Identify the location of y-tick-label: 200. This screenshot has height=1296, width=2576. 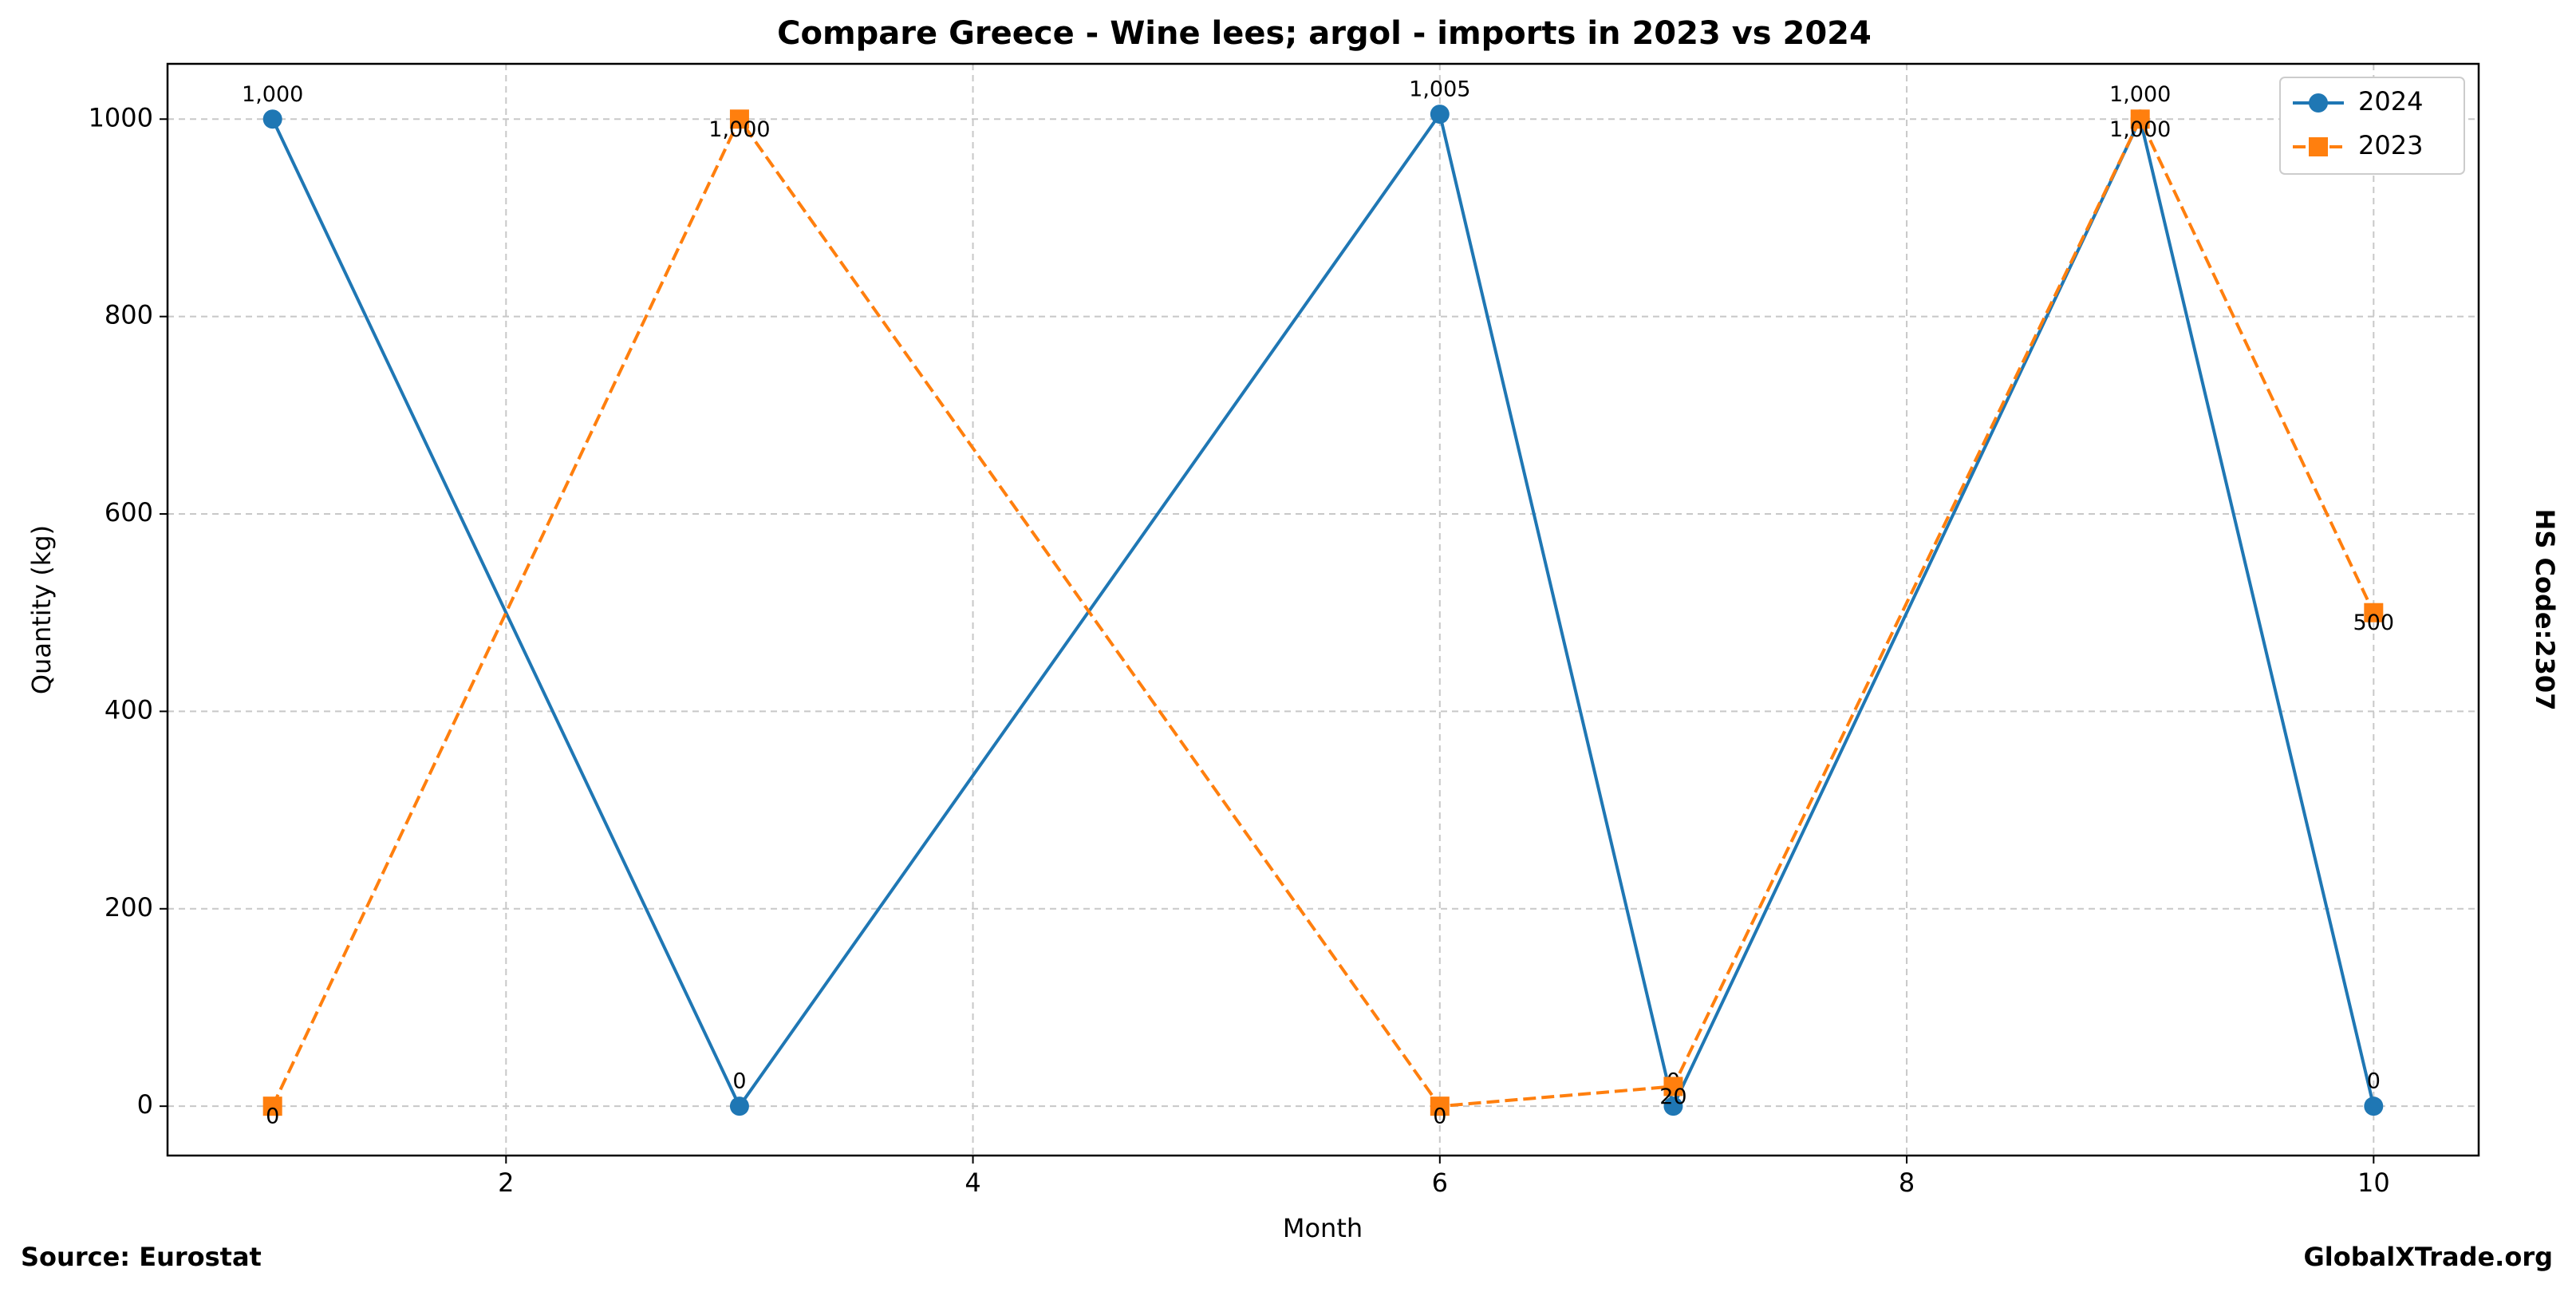
(129, 907).